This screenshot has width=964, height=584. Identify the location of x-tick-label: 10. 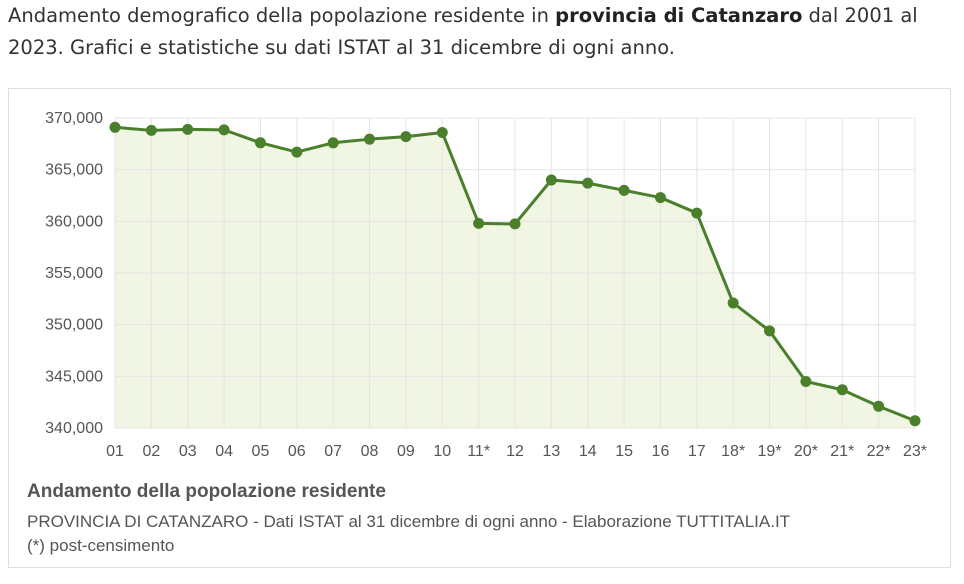
(442, 451).